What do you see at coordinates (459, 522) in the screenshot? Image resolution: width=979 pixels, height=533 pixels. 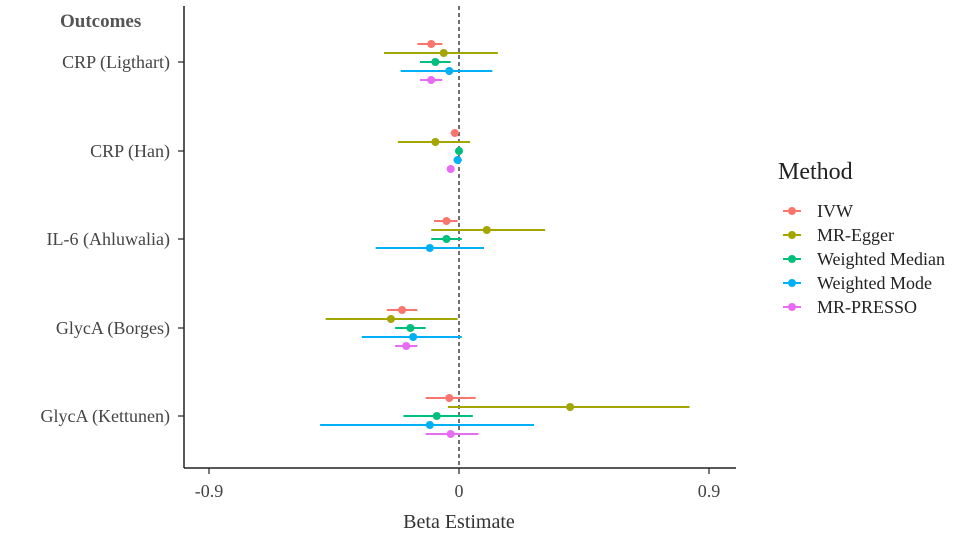 I see `x-axis-title: Beta Estimate` at bounding box center [459, 522].